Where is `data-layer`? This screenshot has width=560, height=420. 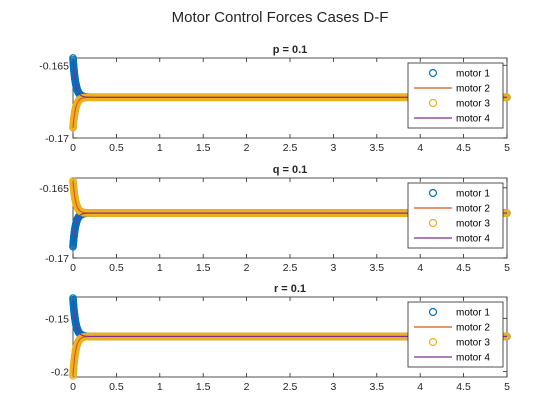
data-layer is located at coordinates (290, 93).